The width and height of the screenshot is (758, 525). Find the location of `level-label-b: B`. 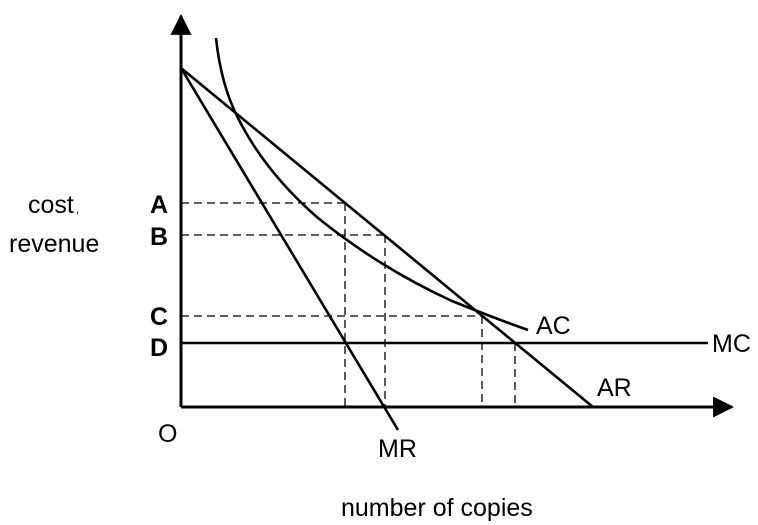

level-label-b: B is located at coordinates (159, 237).